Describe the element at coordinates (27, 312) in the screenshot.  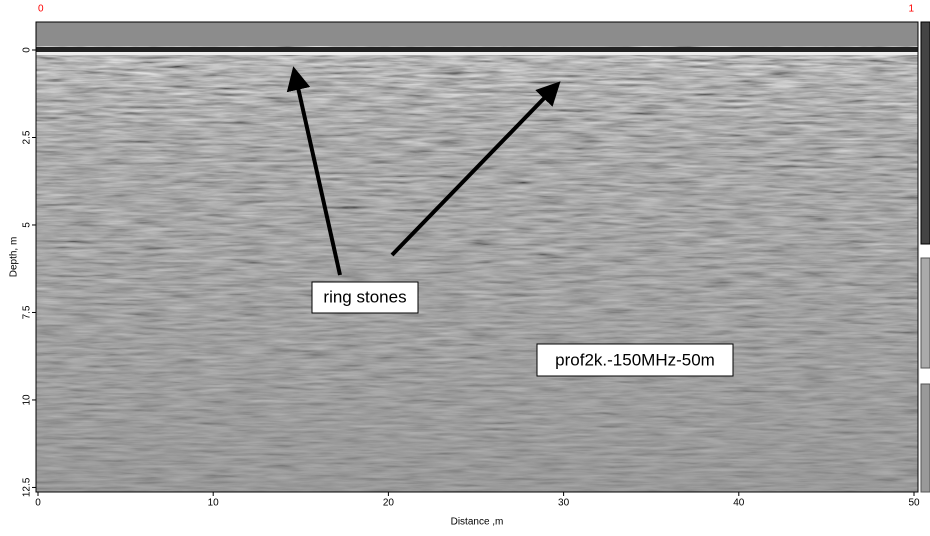
I see `y-tick-label: 7.5` at that location.